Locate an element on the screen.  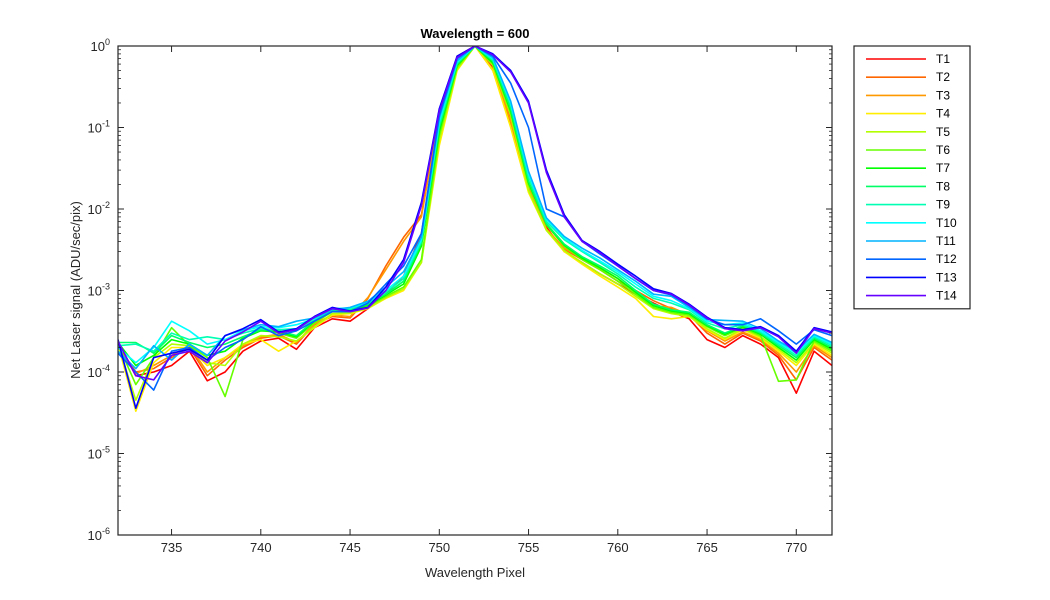
x-tick-label: 770 is located at coordinates (796, 547).